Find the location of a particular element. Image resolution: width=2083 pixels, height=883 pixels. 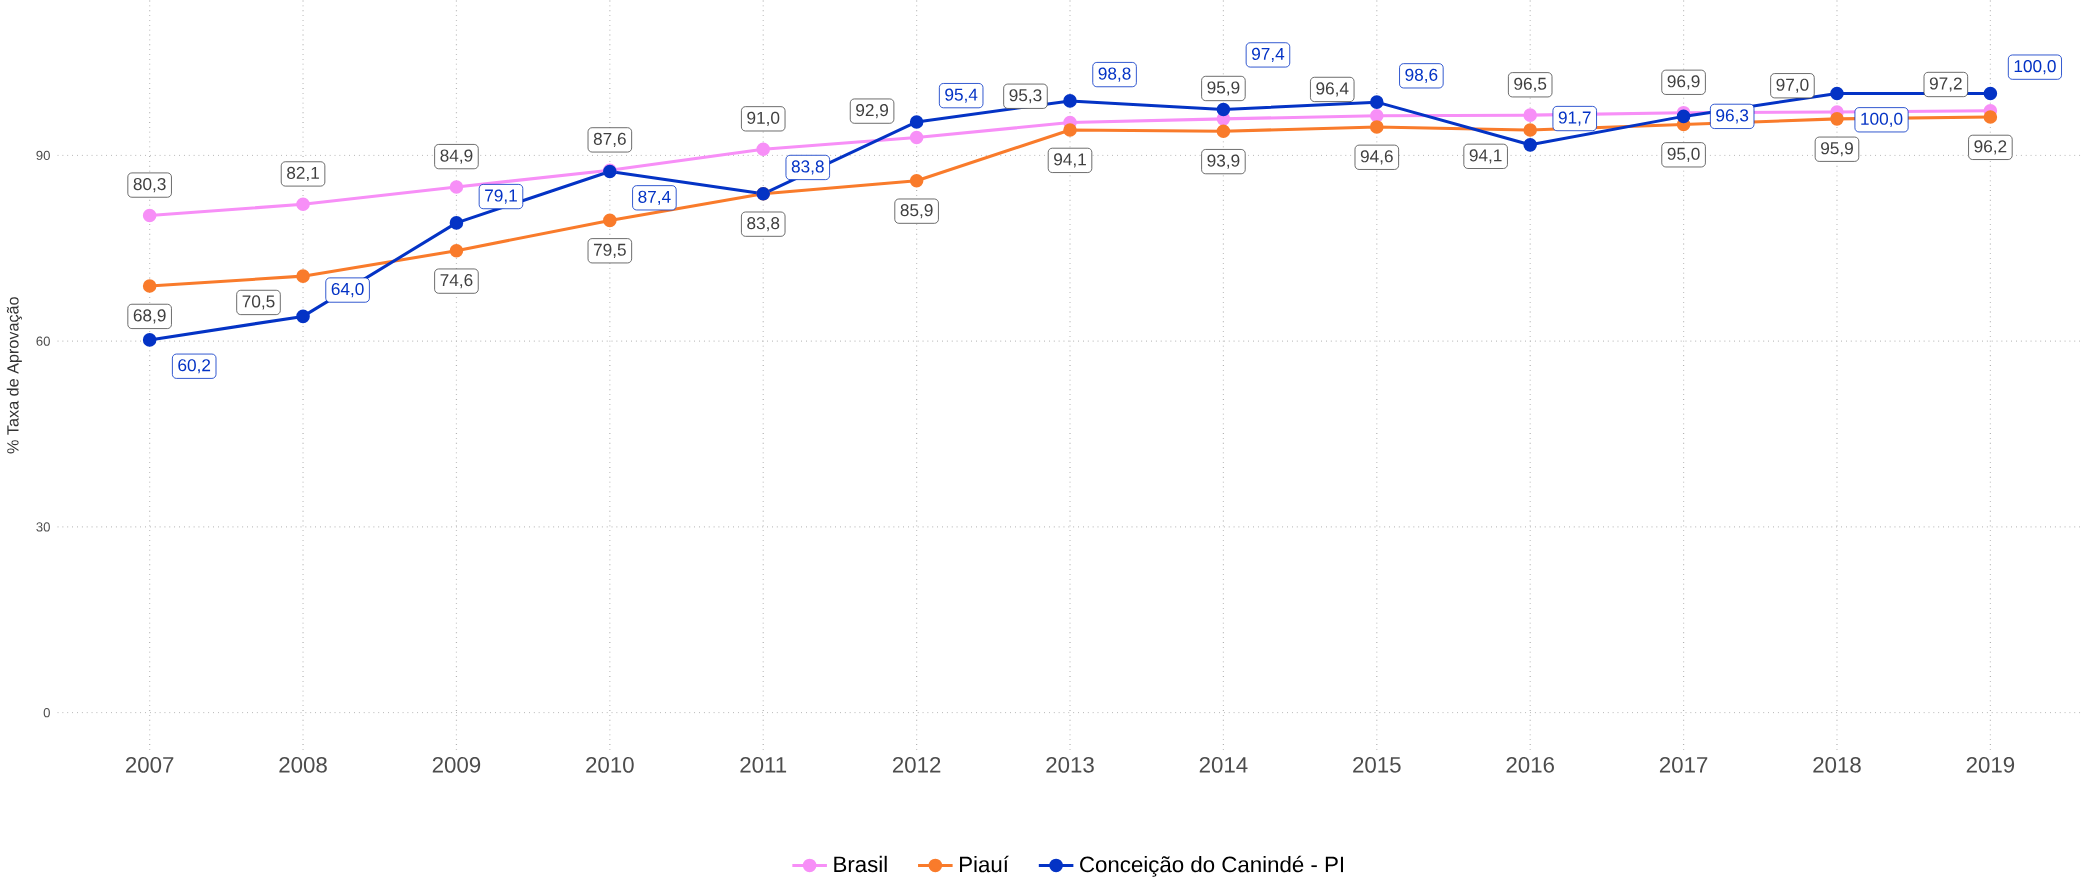

data-label: 96,2 is located at coordinates (1990, 147).